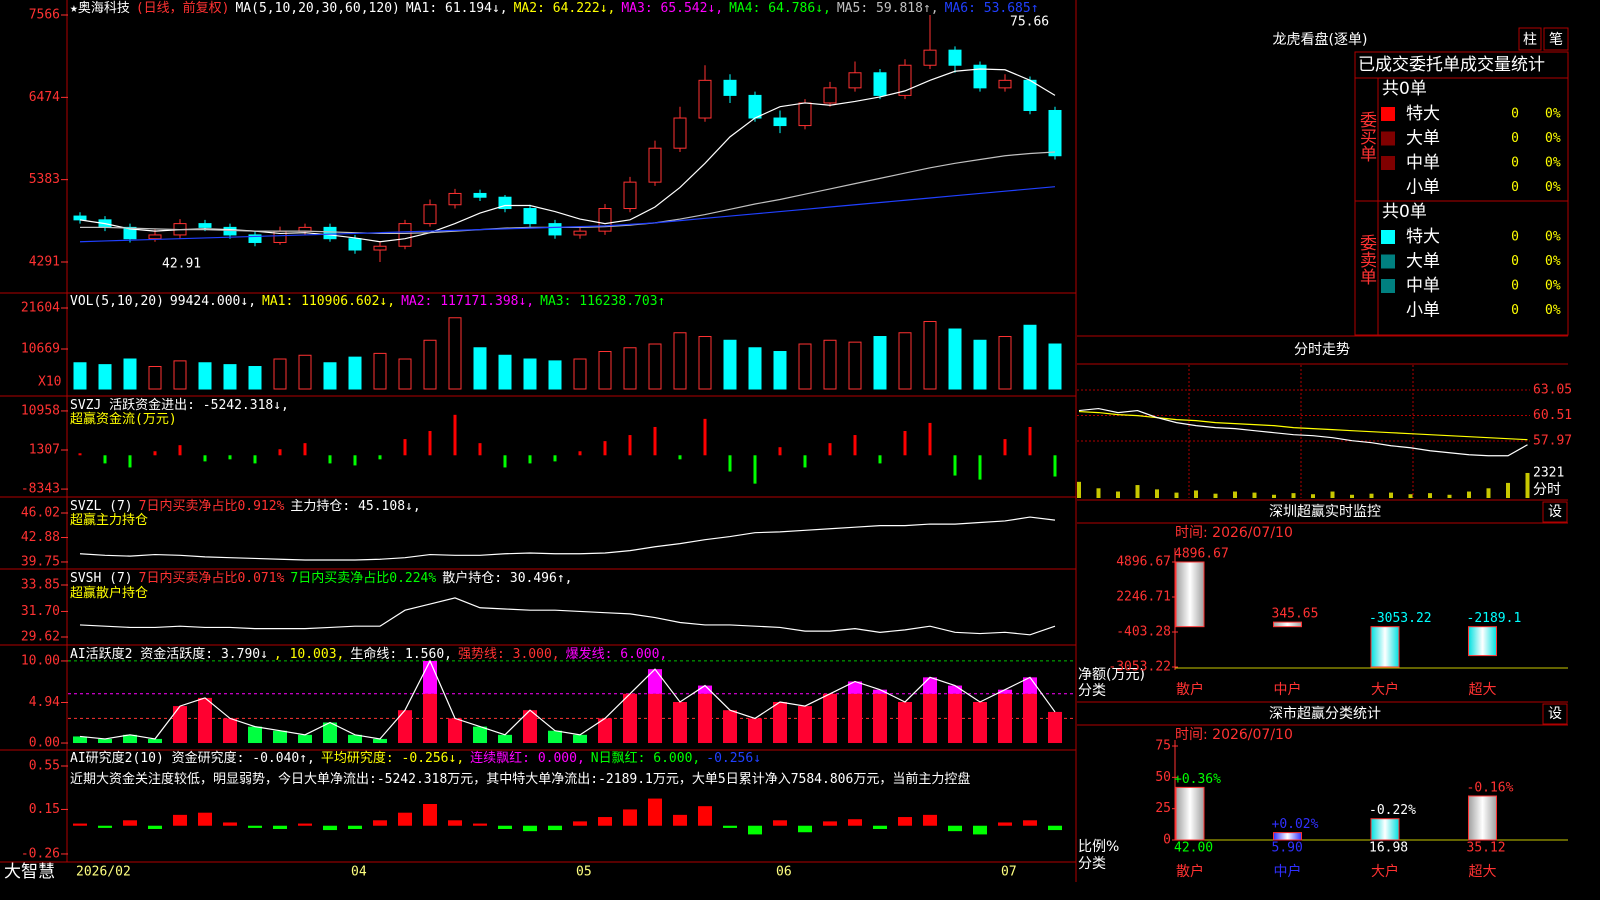 The image size is (1600, 900). What do you see at coordinates (567, 616) in the screenshot?
I see `holding-line` at bounding box center [567, 616].